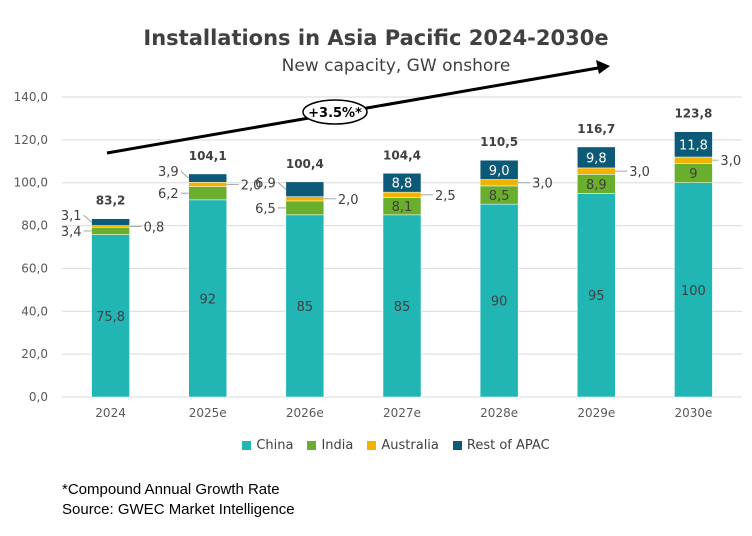 The height and width of the screenshot is (536, 752). I want to click on legend-item-australia: Australia, so click(403, 445).